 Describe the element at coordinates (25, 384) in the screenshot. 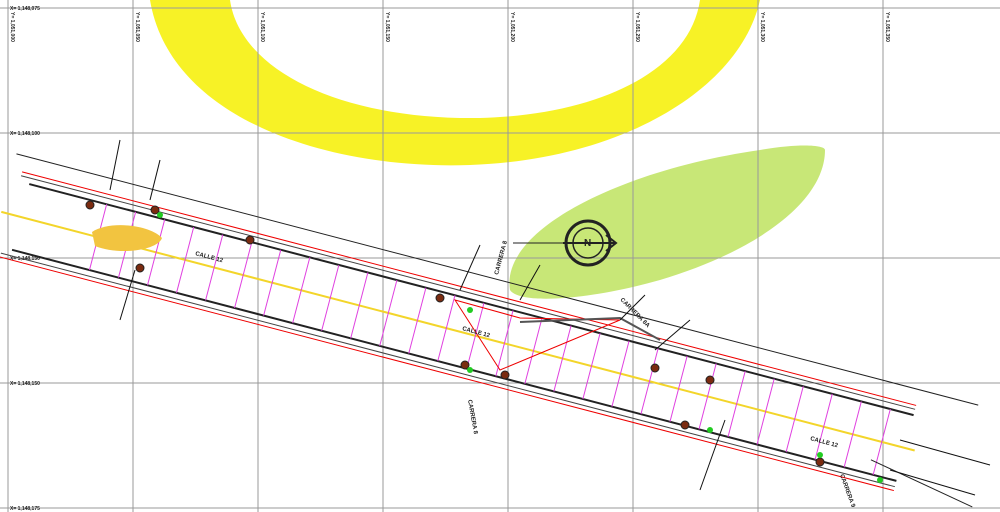

I see `grid-label: X= 1,148,150` at that location.